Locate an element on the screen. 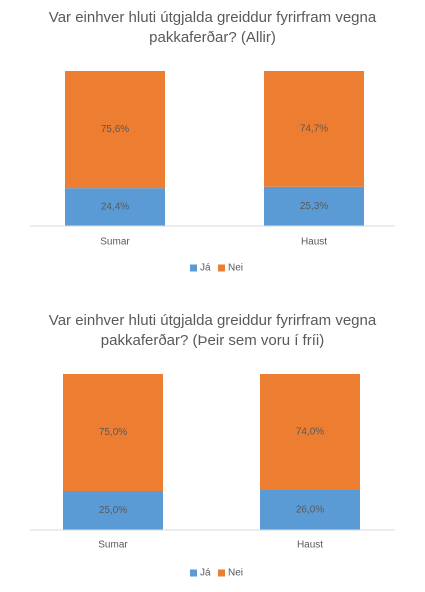 This screenshot has height=592, width=425. data-label: 25,3% is located at coordinates (314, 206).